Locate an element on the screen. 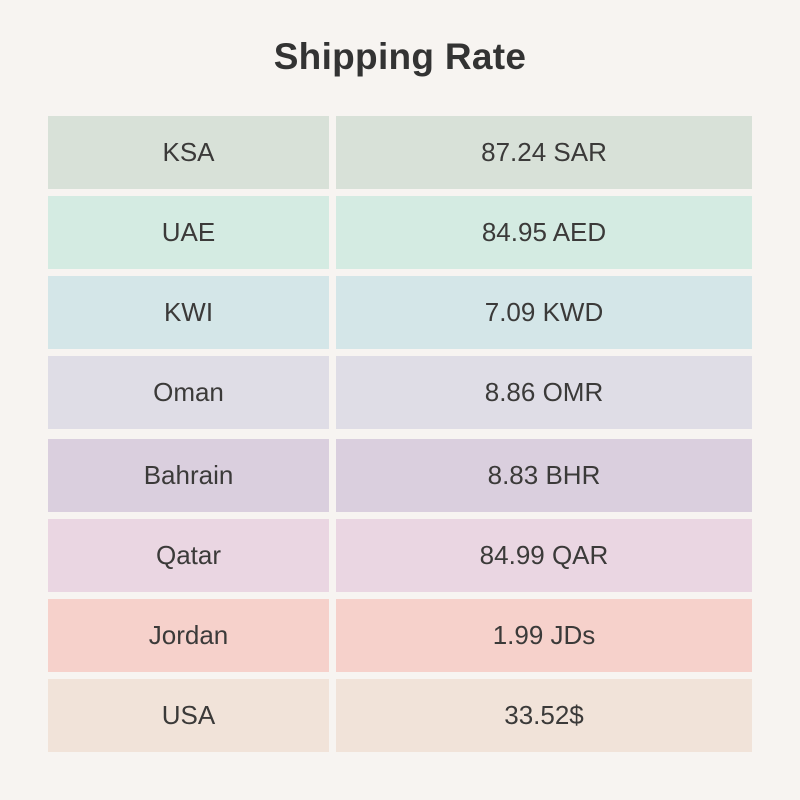 This screenshot has height=800, width=800. table-row: Jordan 1.99 JDs is located at coordinates (400, 635).